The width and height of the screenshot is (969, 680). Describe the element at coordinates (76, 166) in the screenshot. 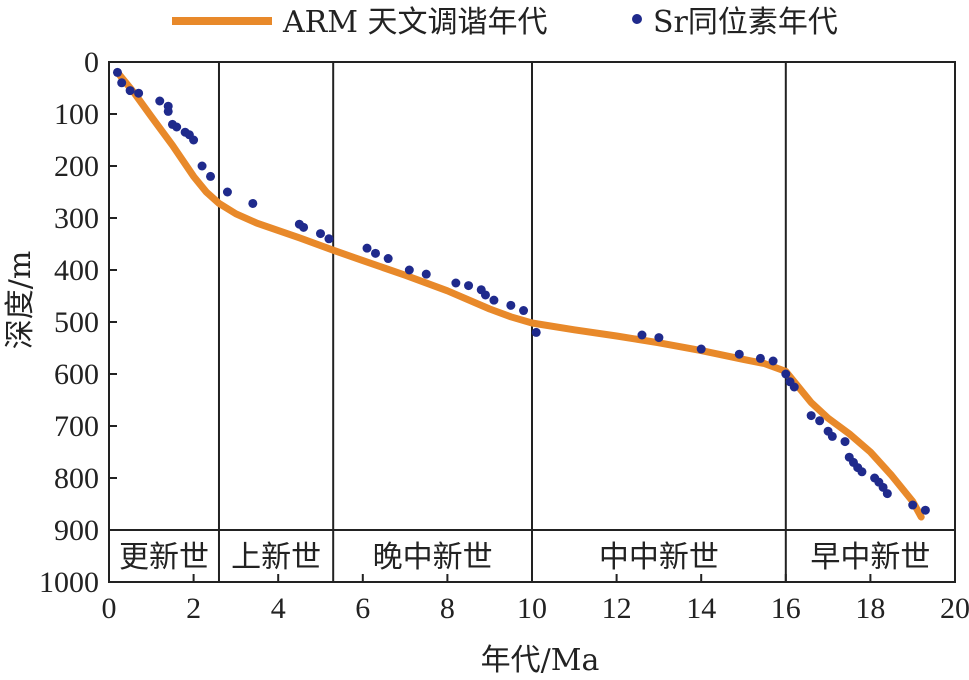

I see `y-tick-label: 200` at that location.